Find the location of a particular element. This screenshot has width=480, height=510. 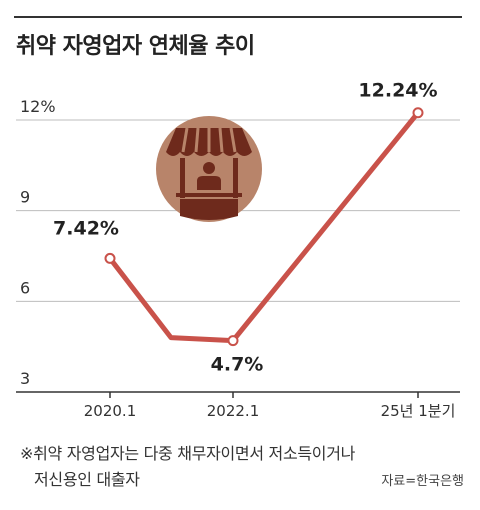

data-label: 4.7% is located at coordinates (237, 365).